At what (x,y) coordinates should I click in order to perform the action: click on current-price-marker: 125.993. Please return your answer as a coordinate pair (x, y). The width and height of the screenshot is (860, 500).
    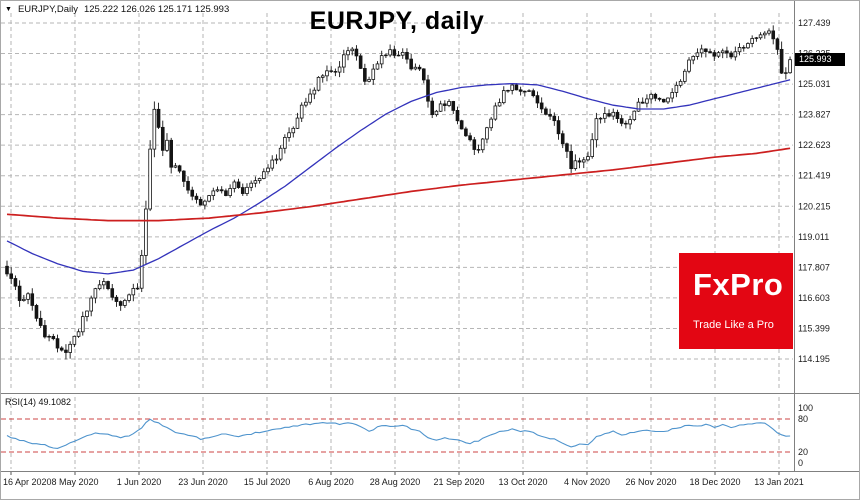
    Looking at the image, I should click on (820, 59).